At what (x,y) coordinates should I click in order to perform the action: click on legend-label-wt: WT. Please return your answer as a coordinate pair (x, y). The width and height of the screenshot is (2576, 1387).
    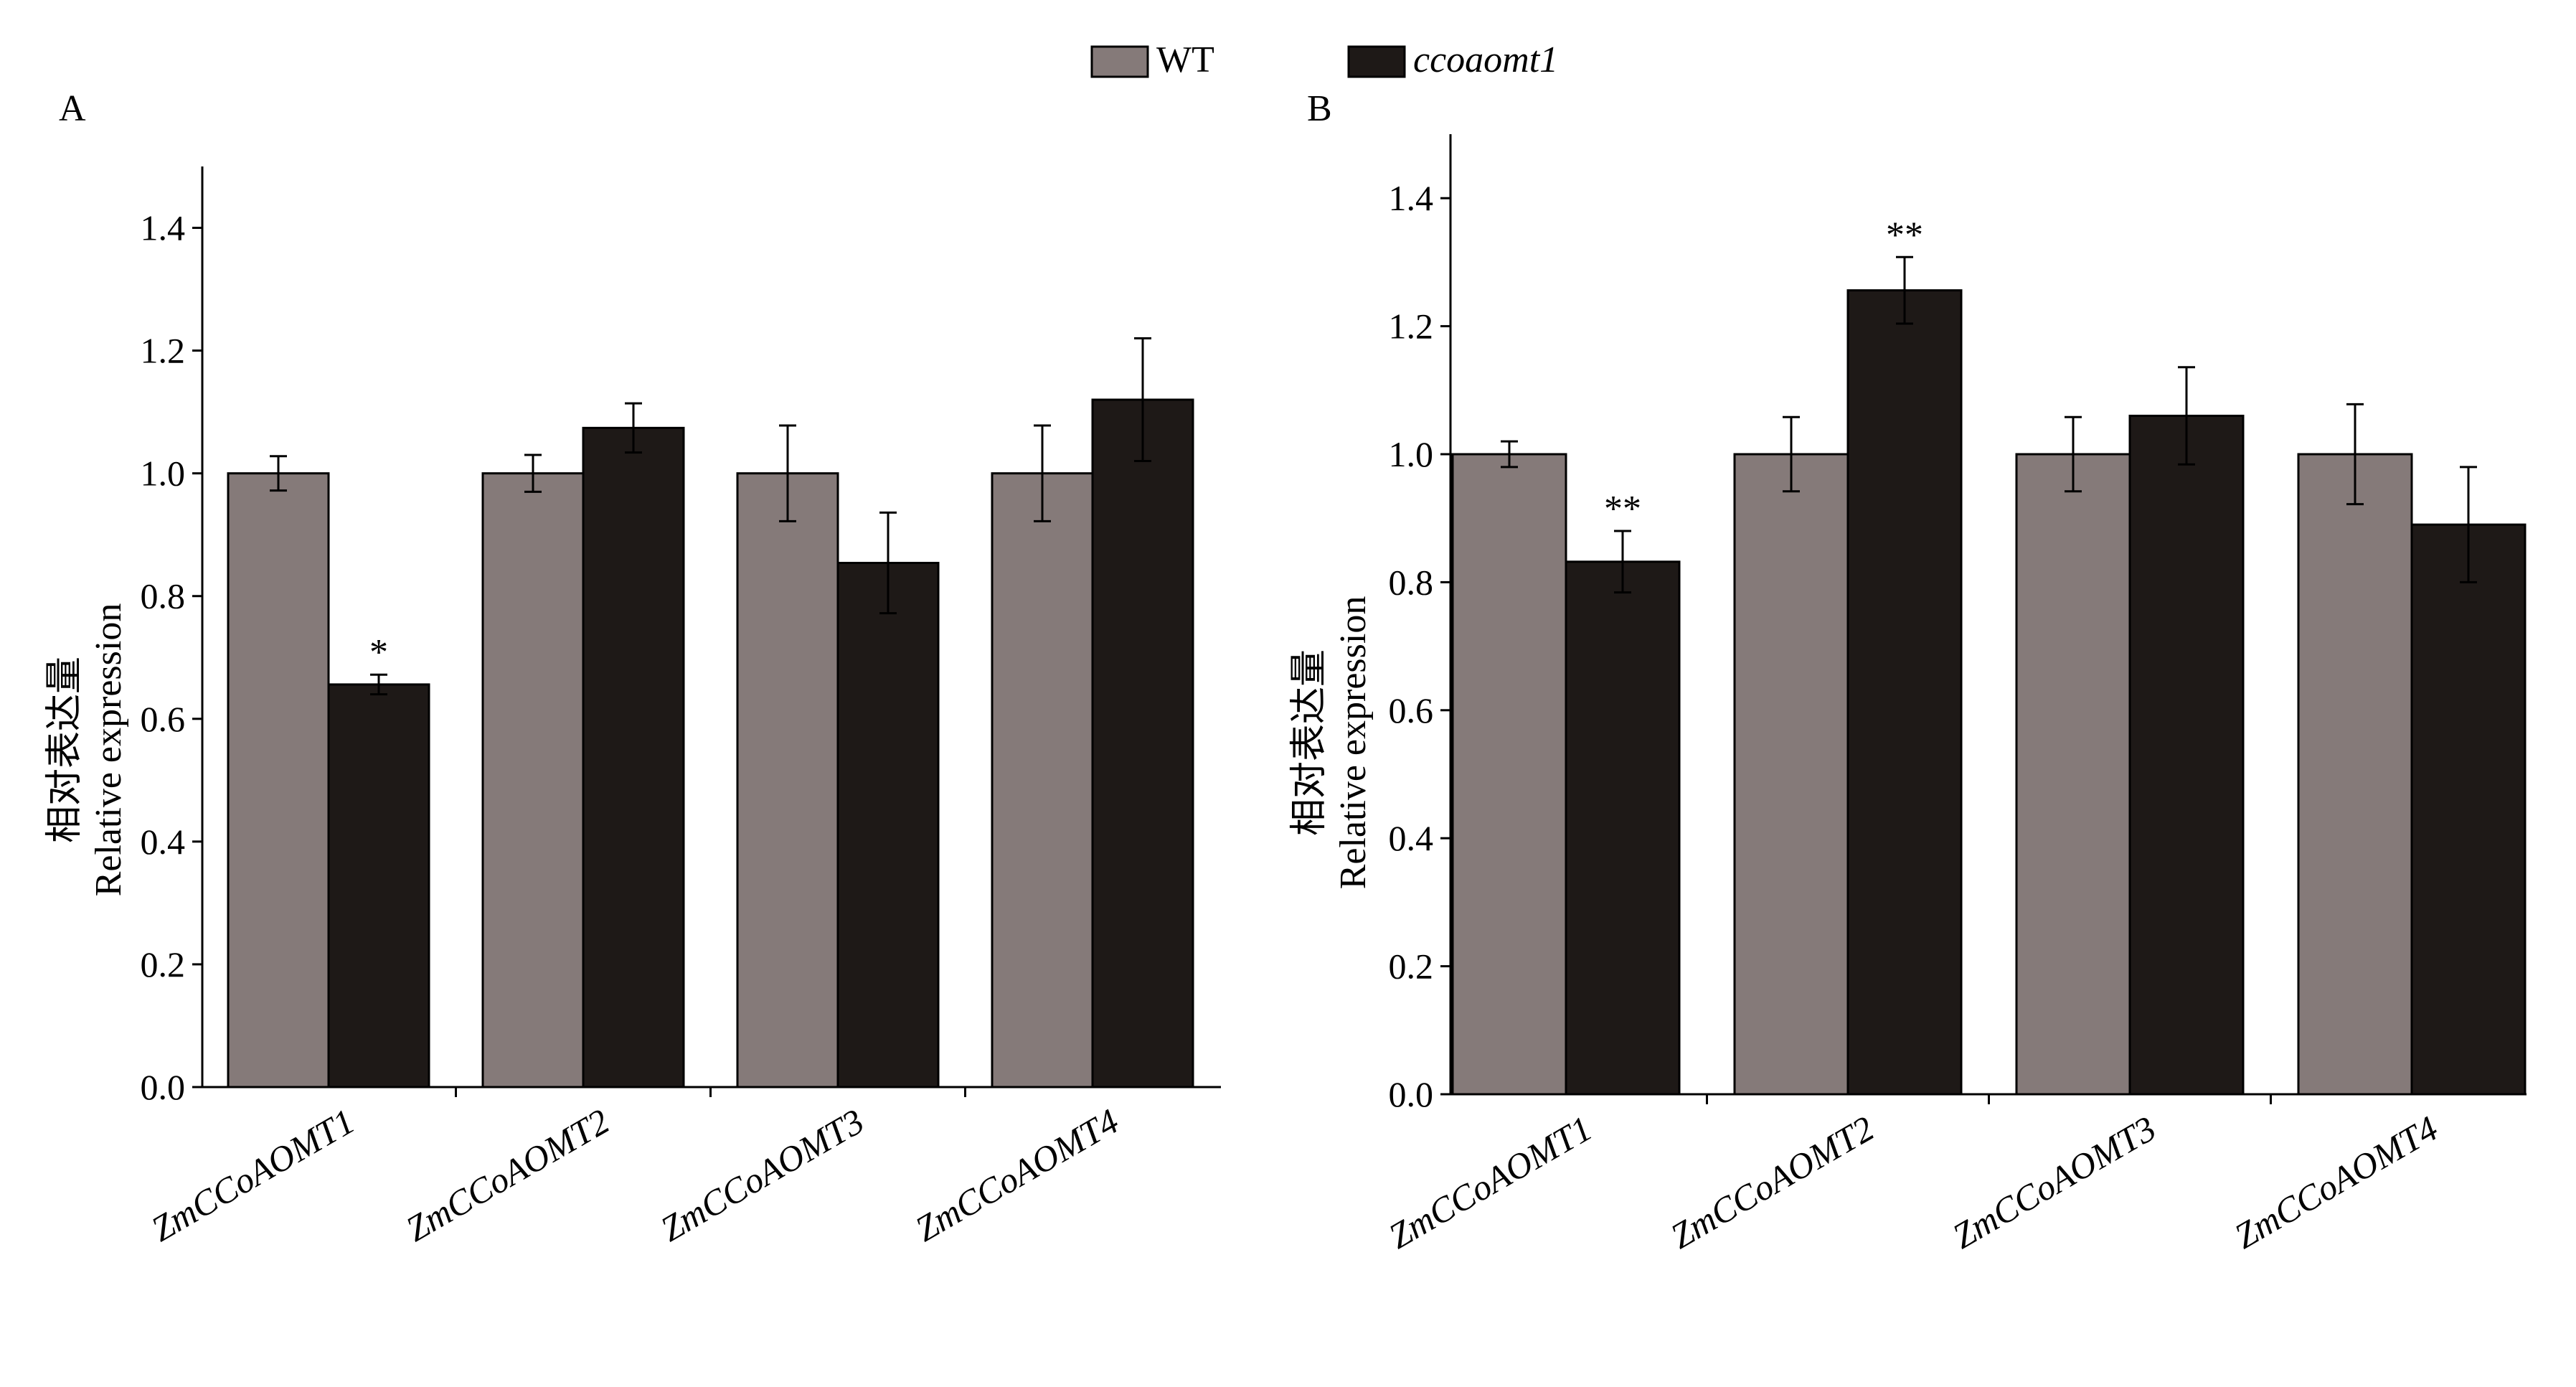
    Looking at the image, I should click on (1185, 59).